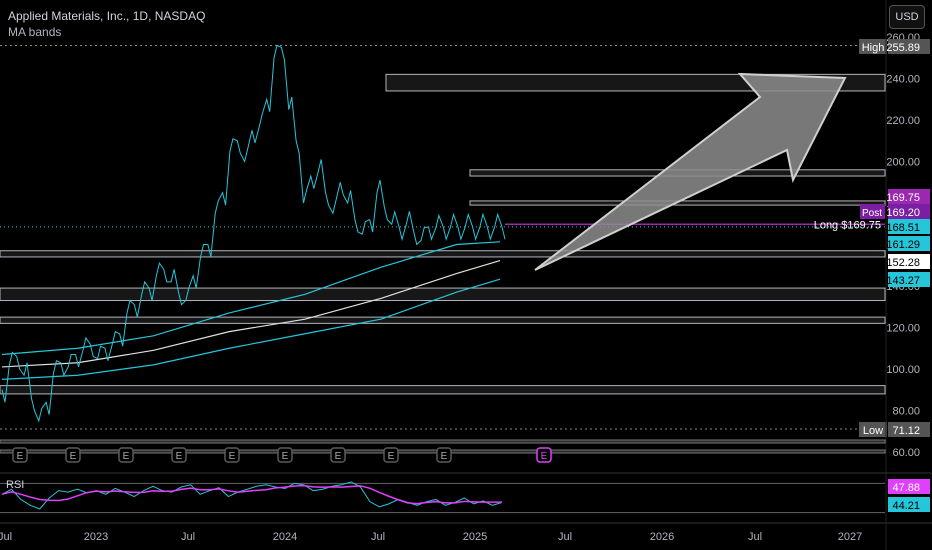 This screenshot has height=550, width=932. I want to click on y-tick-label: 100.00, so click(903, 370).